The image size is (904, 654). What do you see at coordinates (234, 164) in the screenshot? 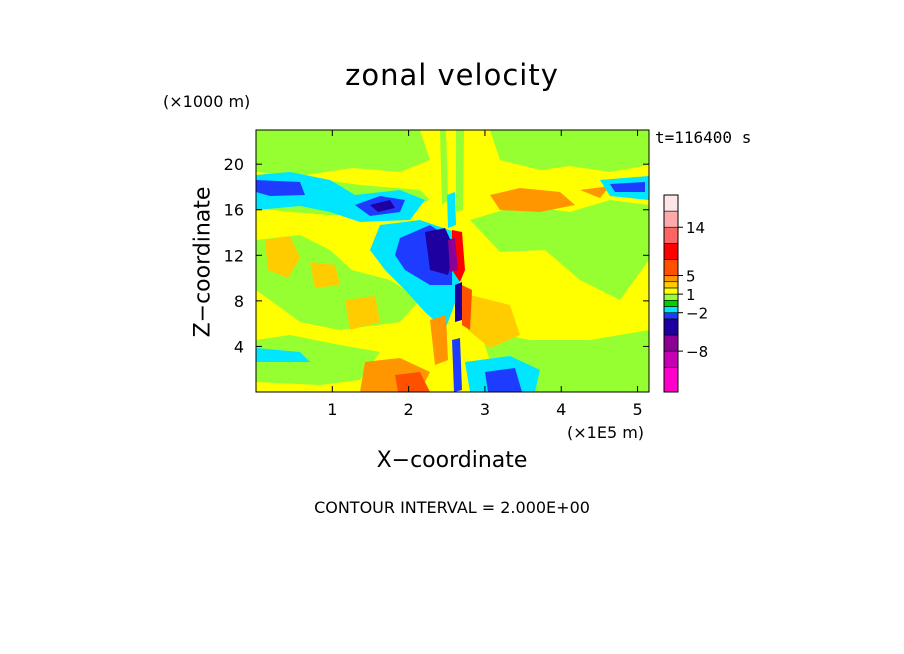
I see `y-tick-label: 20` at bounding box center [234, 164].